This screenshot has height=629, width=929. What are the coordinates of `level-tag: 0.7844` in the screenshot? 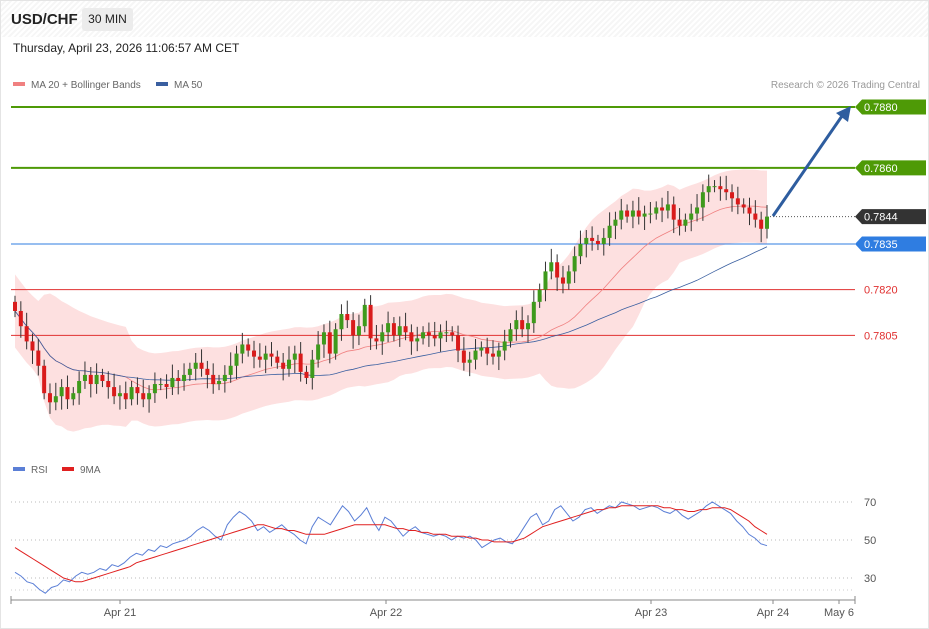 It's located at (890, 217).